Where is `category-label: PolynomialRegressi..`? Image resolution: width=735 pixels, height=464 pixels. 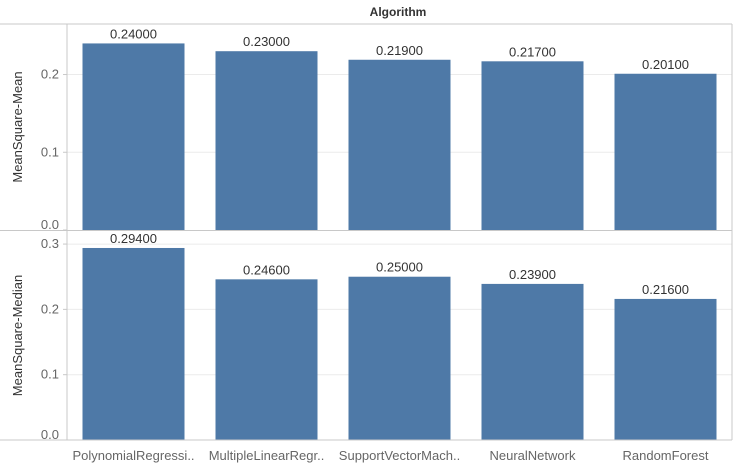 category-label: PolynomialRegressi.. is located at coordinates (133, 455).